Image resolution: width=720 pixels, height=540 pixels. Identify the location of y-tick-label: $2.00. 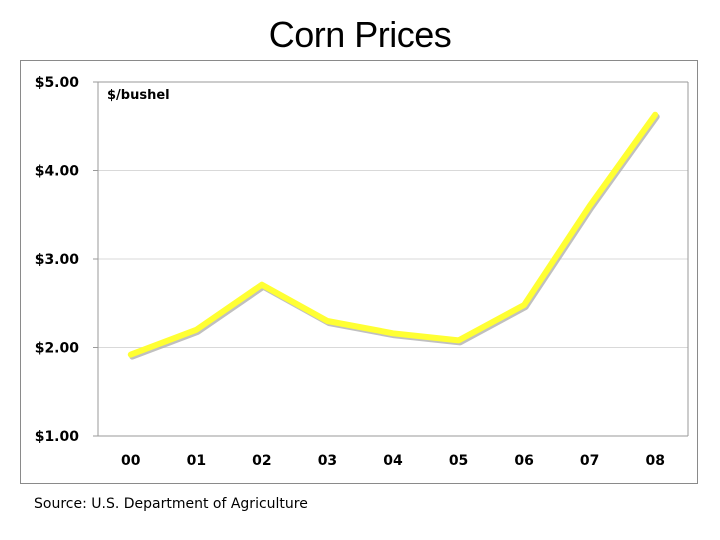
(57, 349).